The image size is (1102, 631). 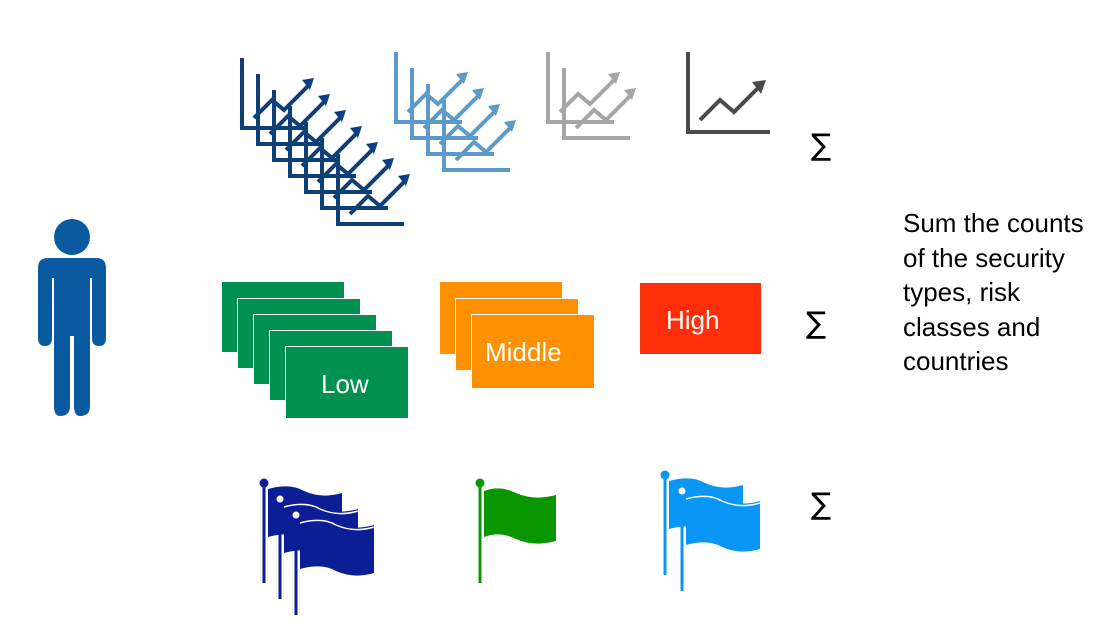 I want to click on risk-class-middle-card, so click(x=533, y=351).